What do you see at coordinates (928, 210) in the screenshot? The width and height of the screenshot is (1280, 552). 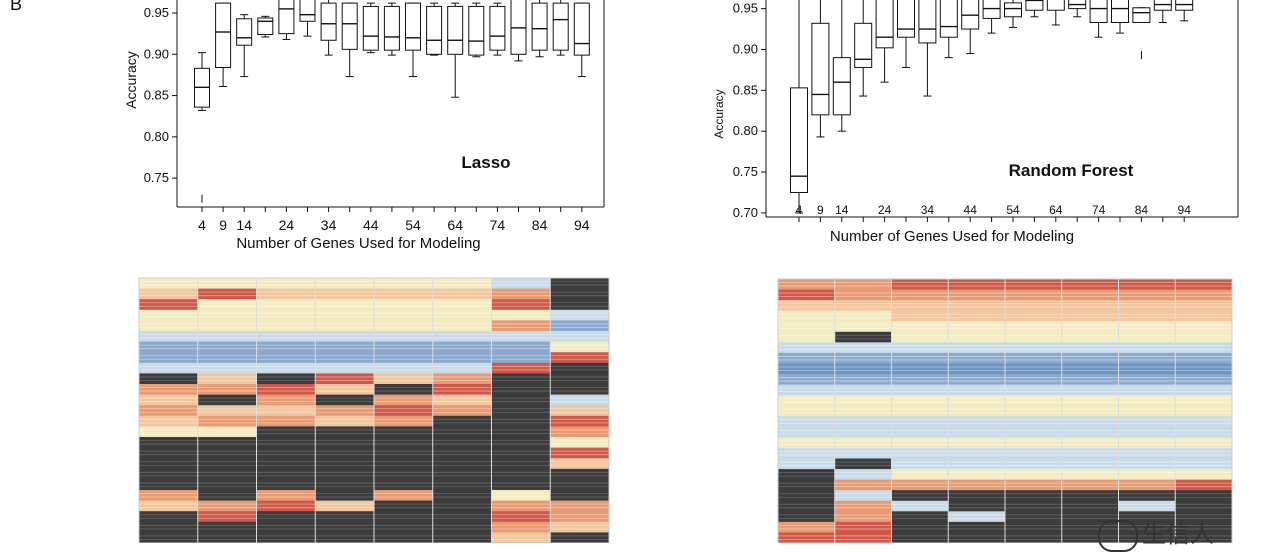 I see `x-tick-label: 34` at bounding box center [928, 210].